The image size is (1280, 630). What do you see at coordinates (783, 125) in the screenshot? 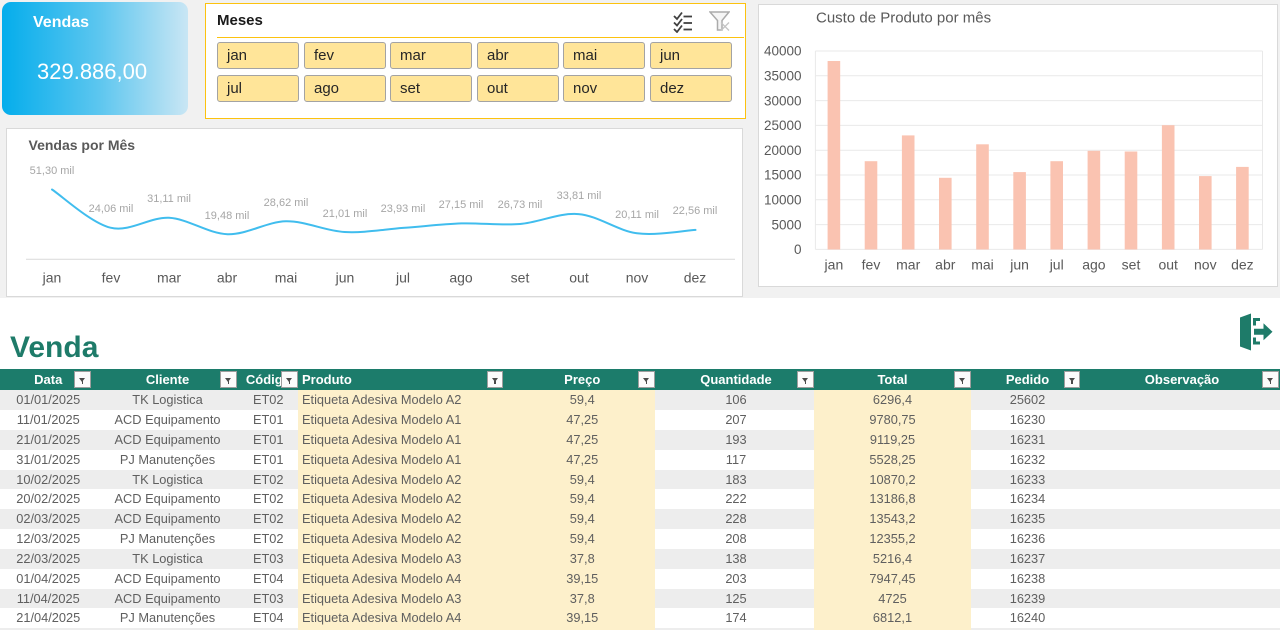
I see `svg-text: 25000` at bounding box center [783, 125].